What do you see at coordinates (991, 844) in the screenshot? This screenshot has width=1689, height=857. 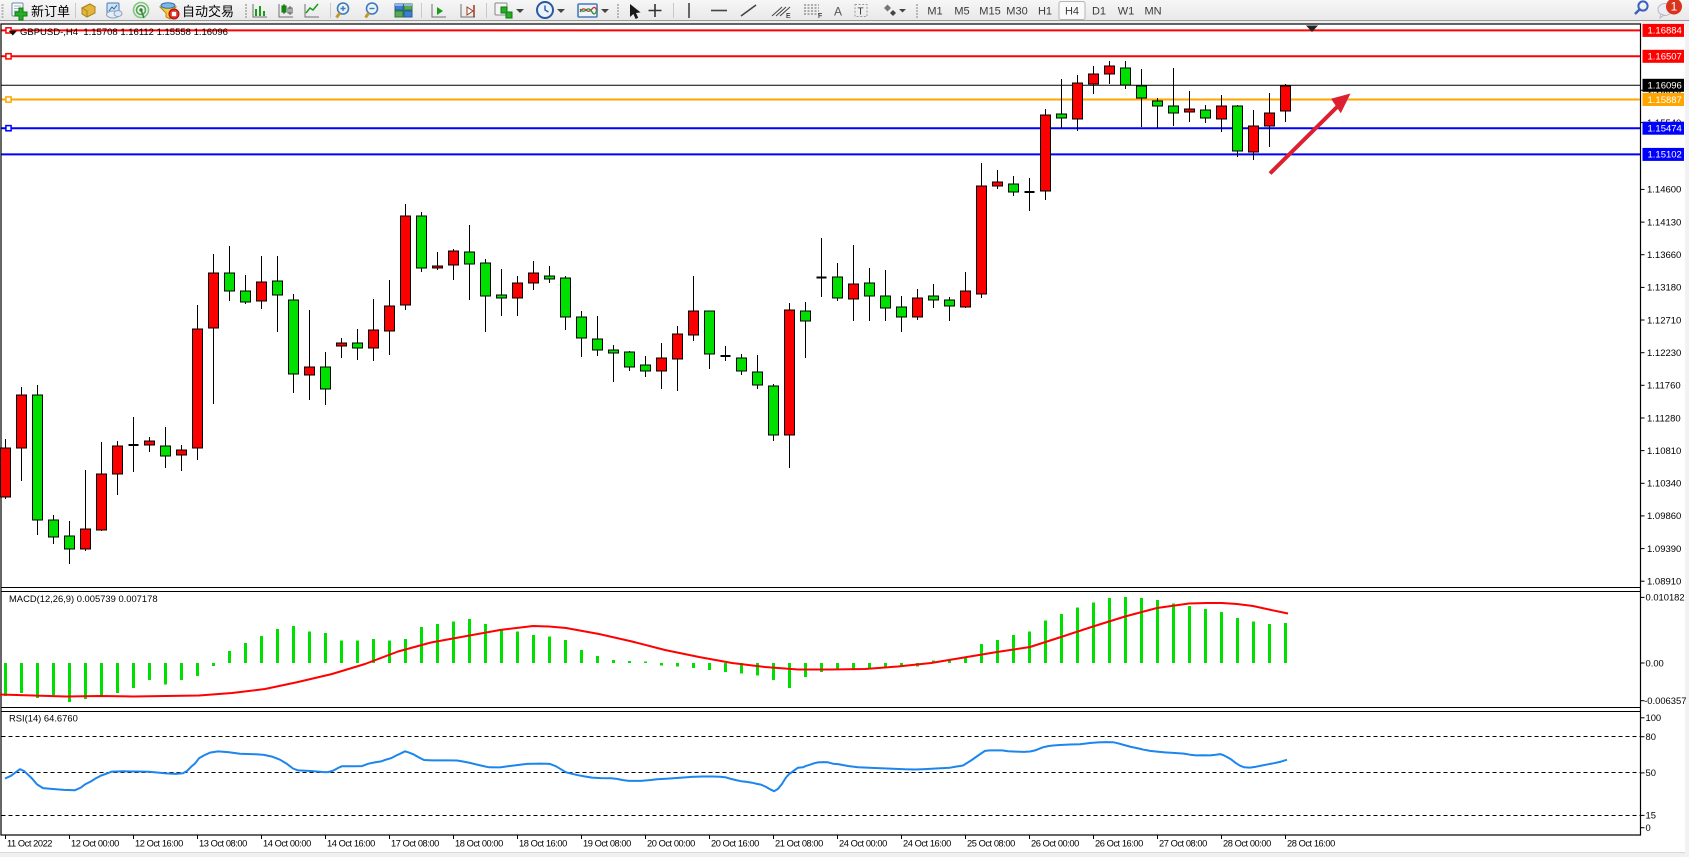 I see `svg-text: 25 Oct 08:00` at bounding box center [991, 844].